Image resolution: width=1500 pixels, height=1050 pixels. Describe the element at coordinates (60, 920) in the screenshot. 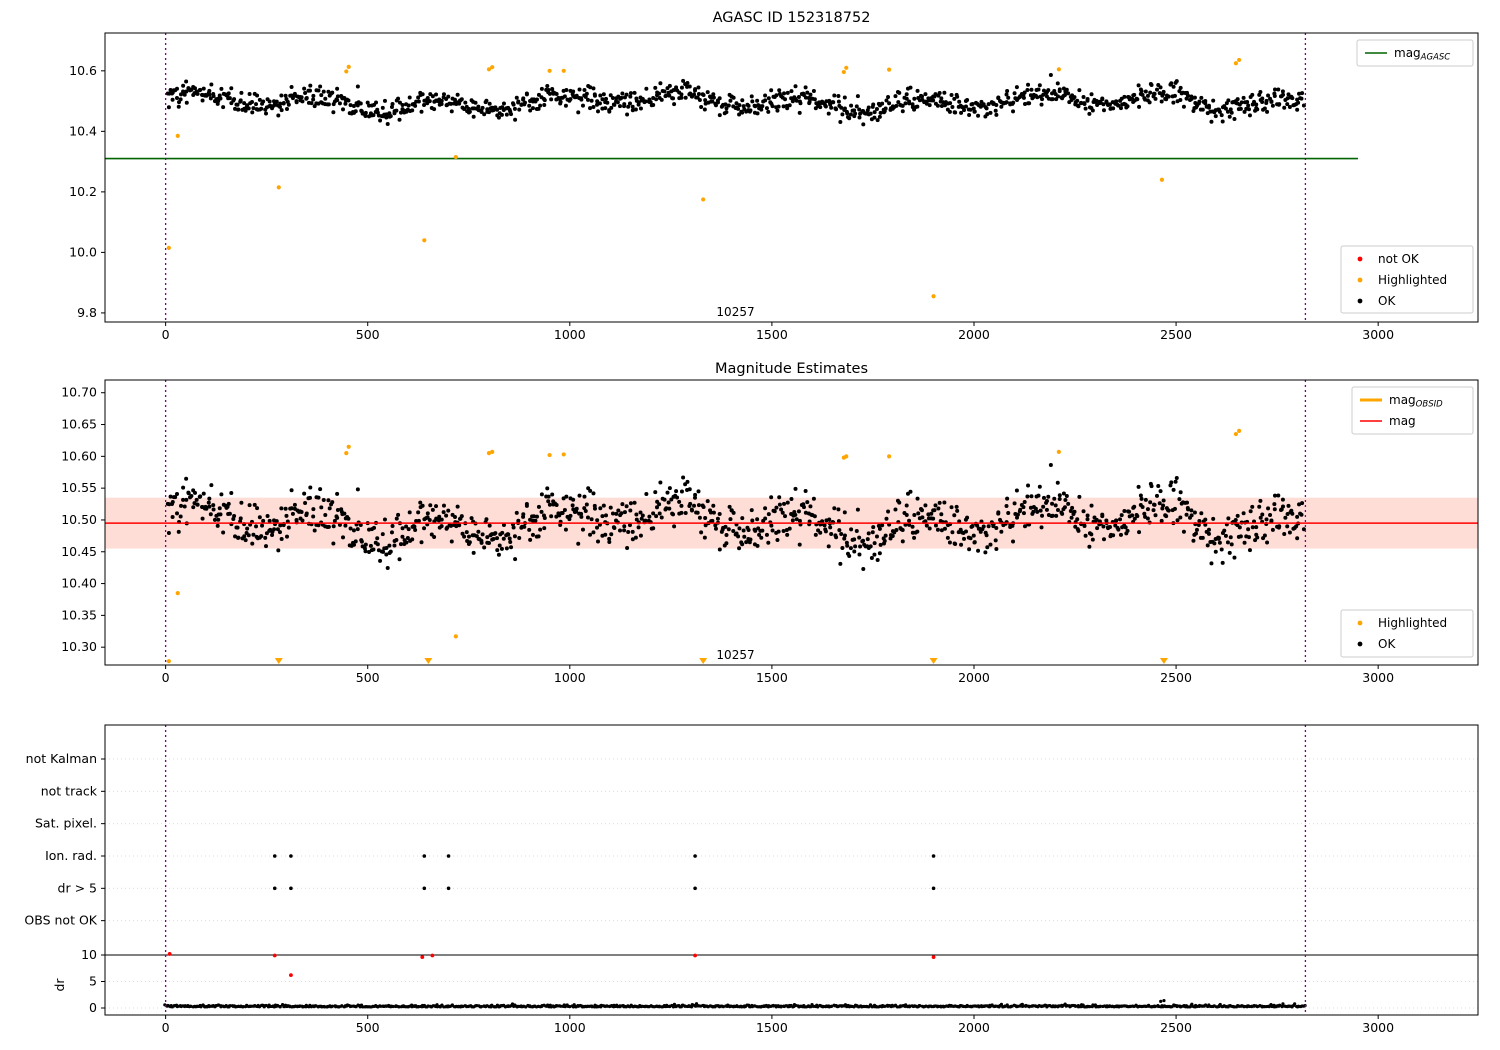

I see `category-label: OBS not OK` at that location.